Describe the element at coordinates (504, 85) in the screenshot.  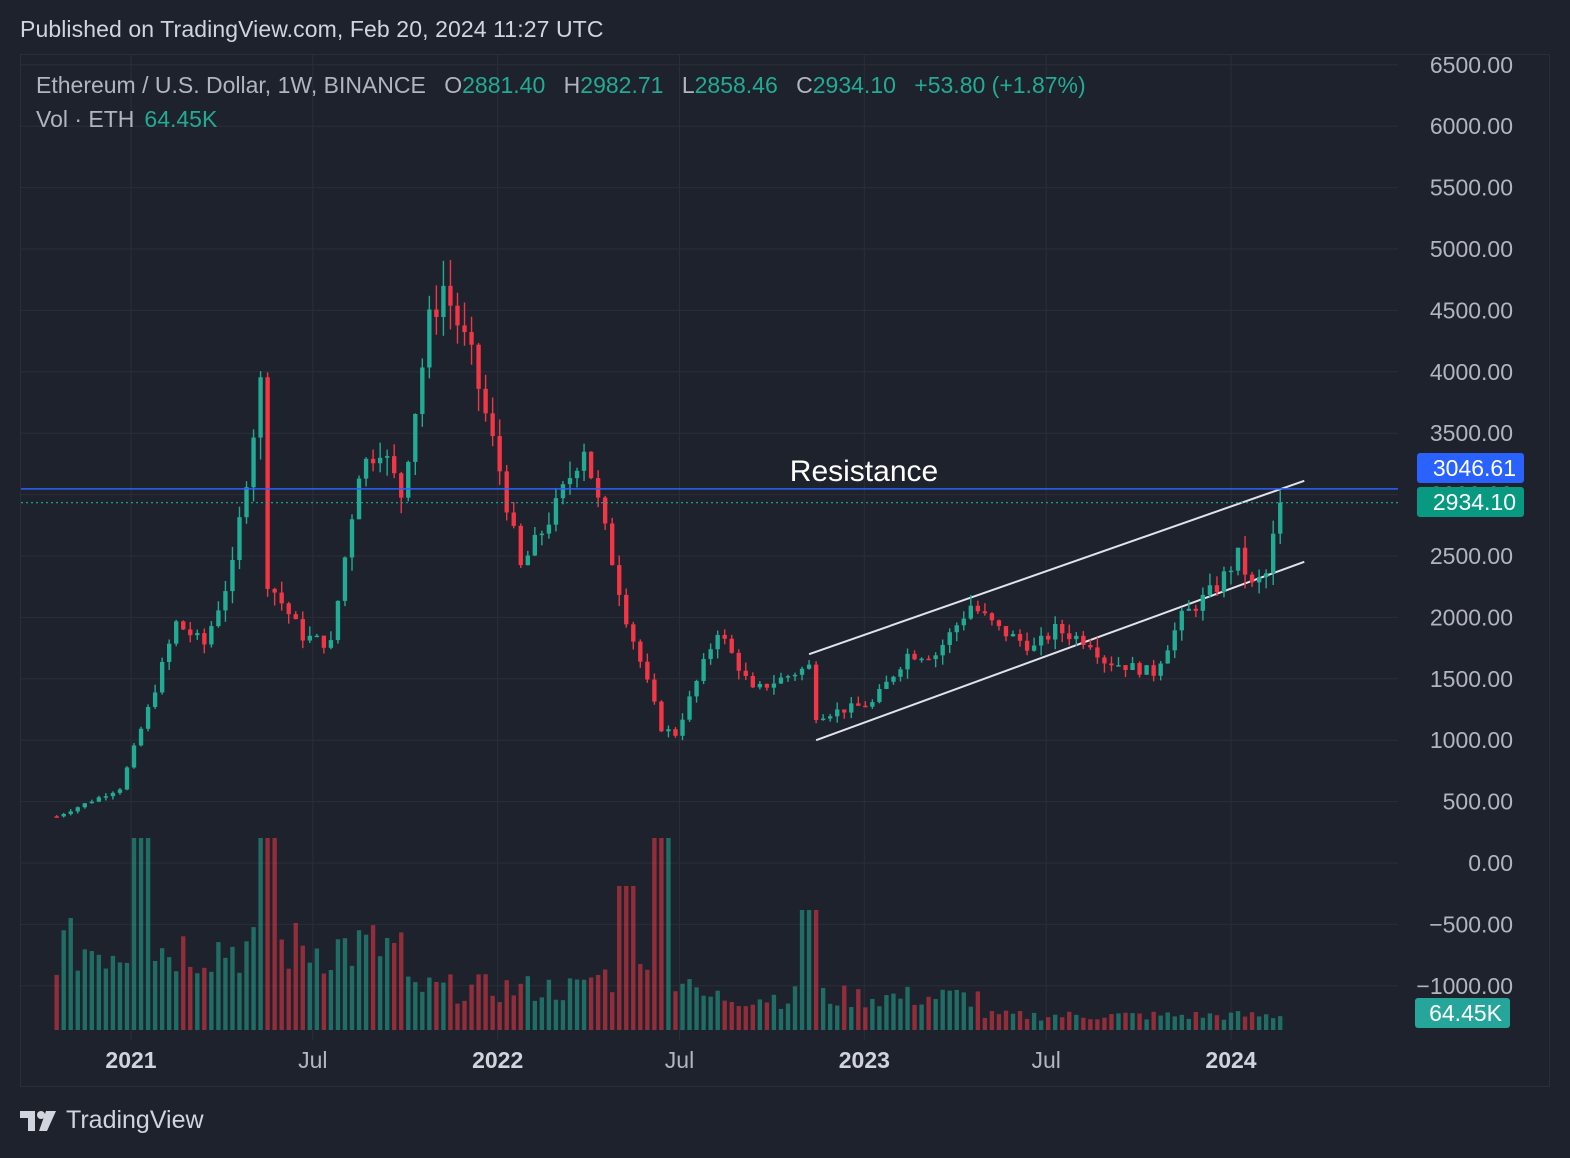
I see `open-value: 2881.40` at that location.